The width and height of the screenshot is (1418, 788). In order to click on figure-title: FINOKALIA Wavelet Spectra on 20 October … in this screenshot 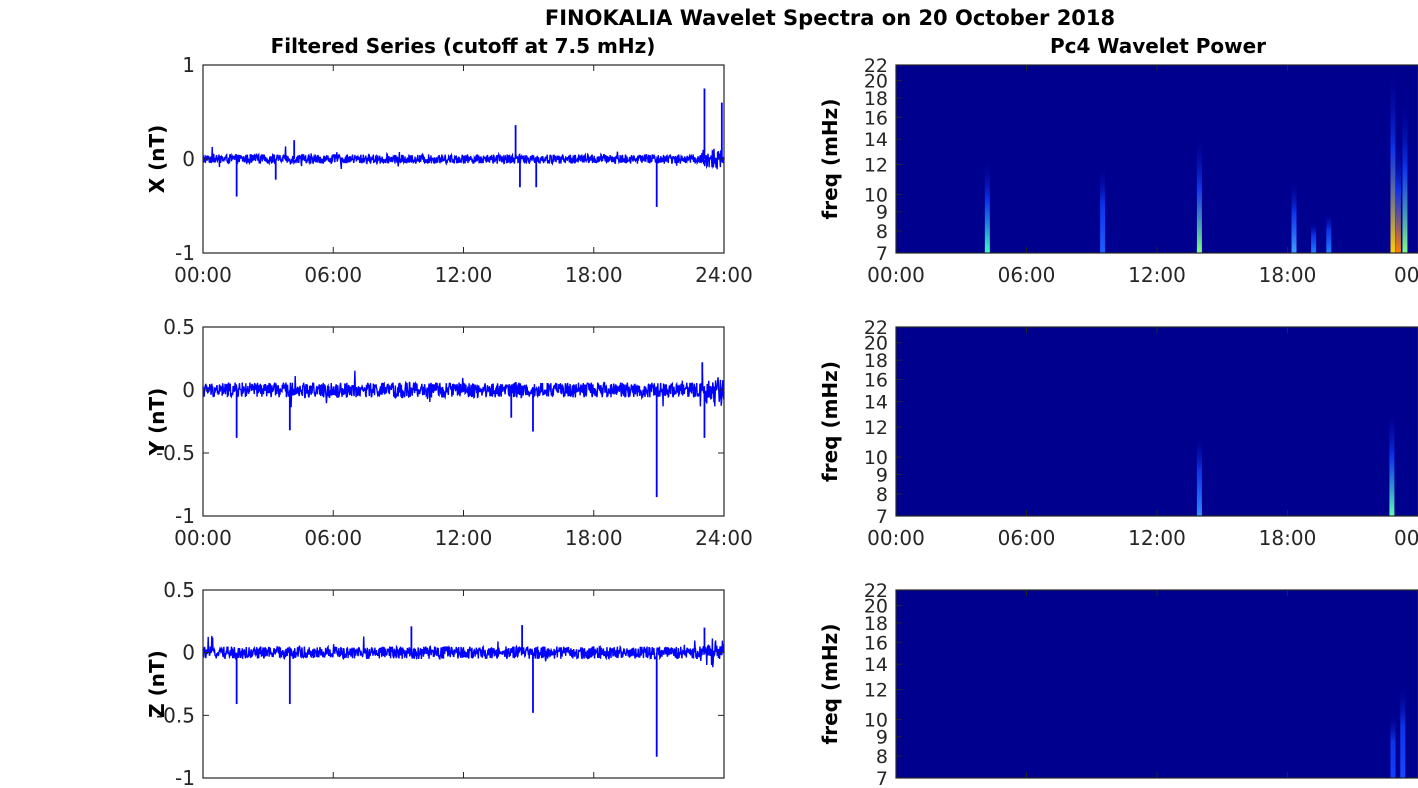, I will do `click(830, 18)`.